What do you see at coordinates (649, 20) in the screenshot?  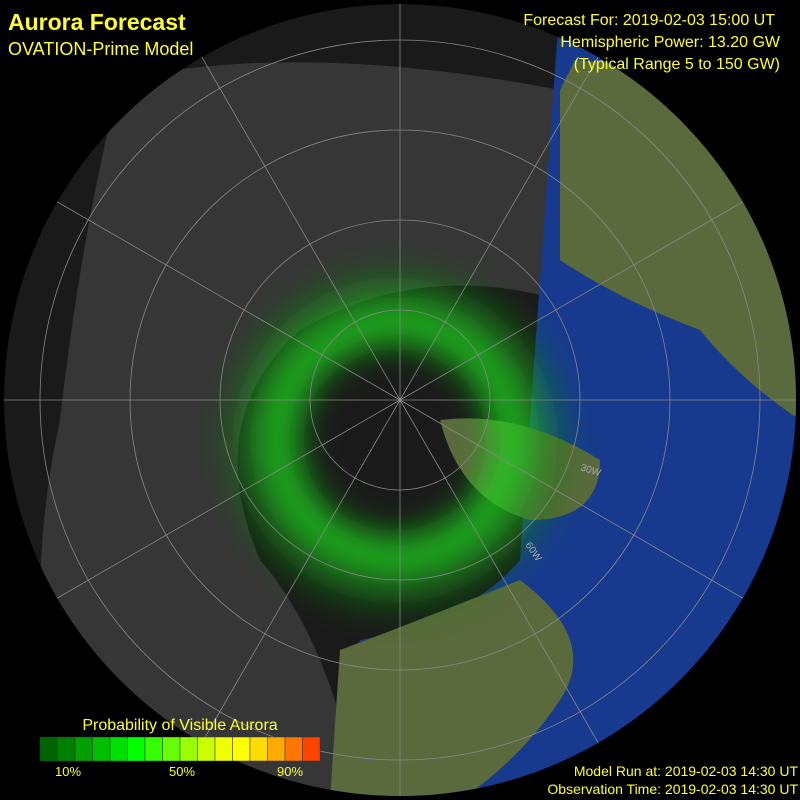 I see `forecast-time: Forecast For: 2019-02-03 15:00 UT` at bounding box center [649, 20].